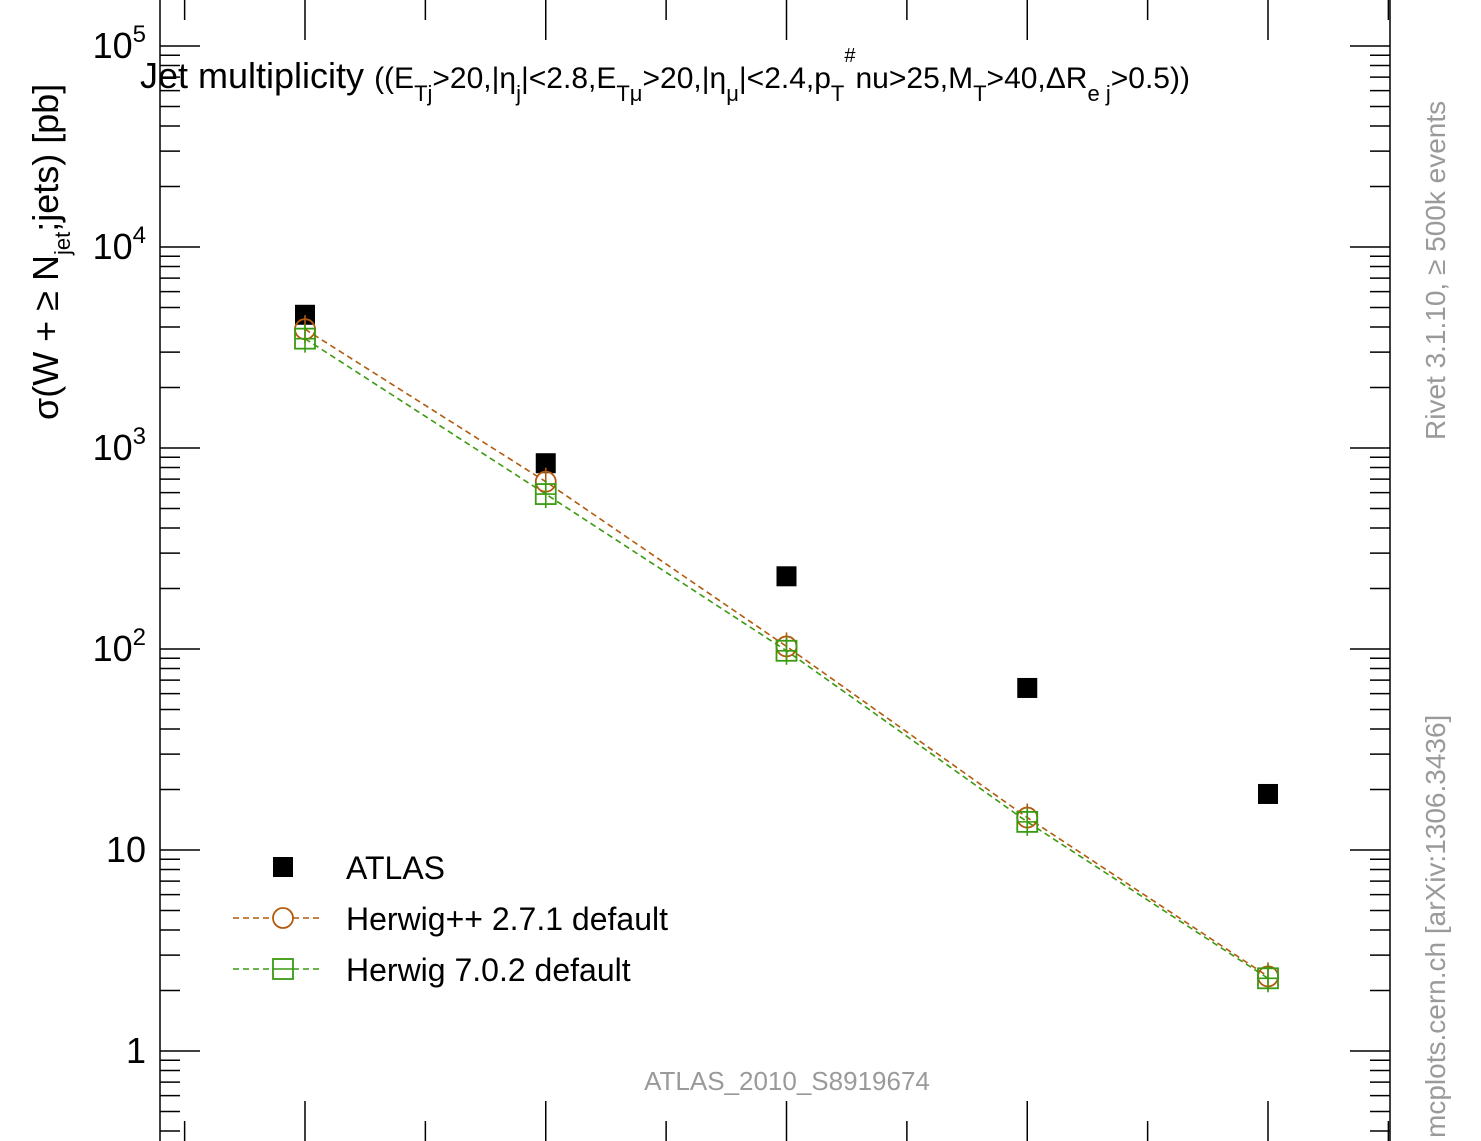 The image size is (1481, 1141). I want to click on legend-label: Herwig++ 2.7.1 default, so click(507, 919).